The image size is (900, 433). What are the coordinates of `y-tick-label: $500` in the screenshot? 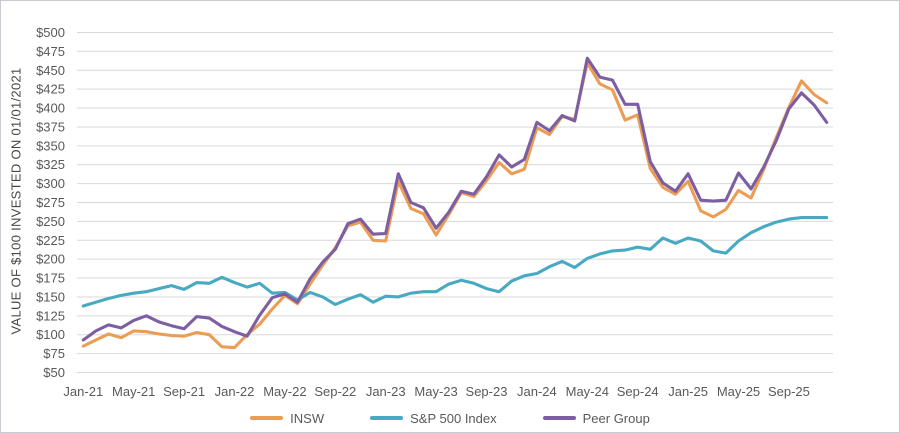 It's located at (50, 32).